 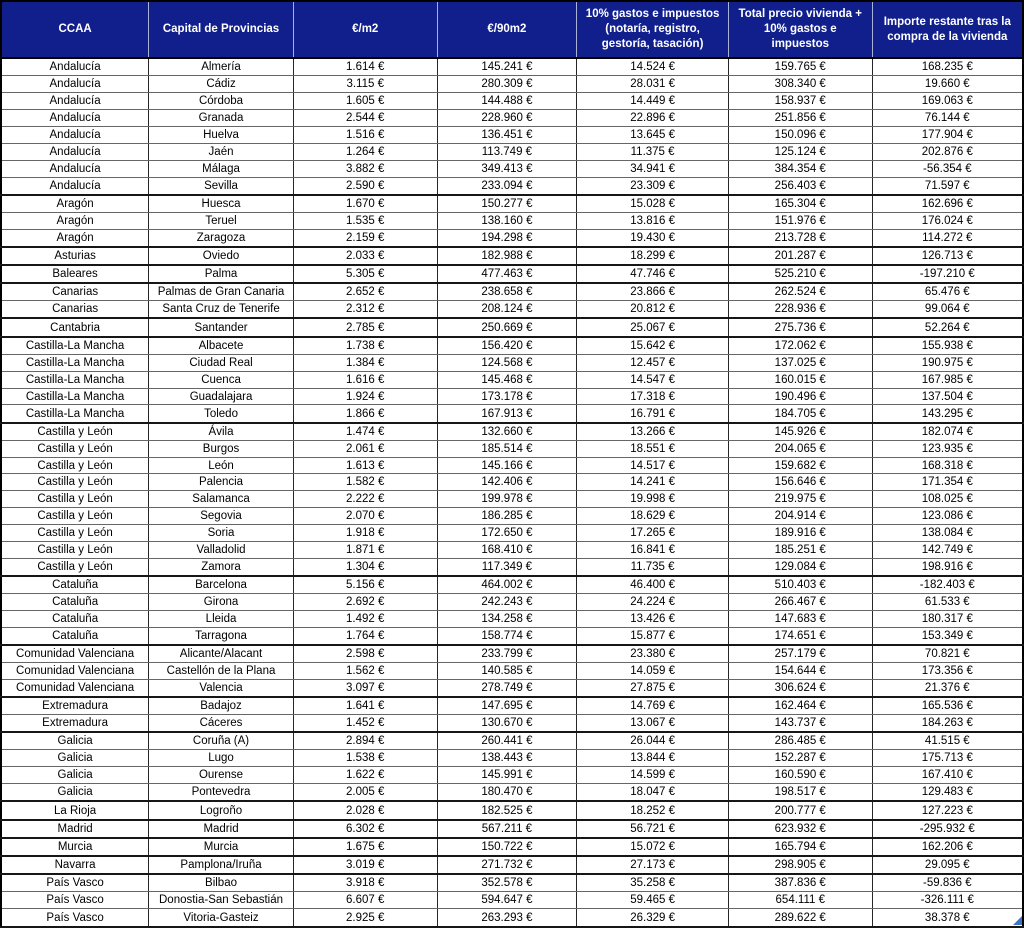 I want to click on total-cell: 172.062 €, so click(x=800, y=345).